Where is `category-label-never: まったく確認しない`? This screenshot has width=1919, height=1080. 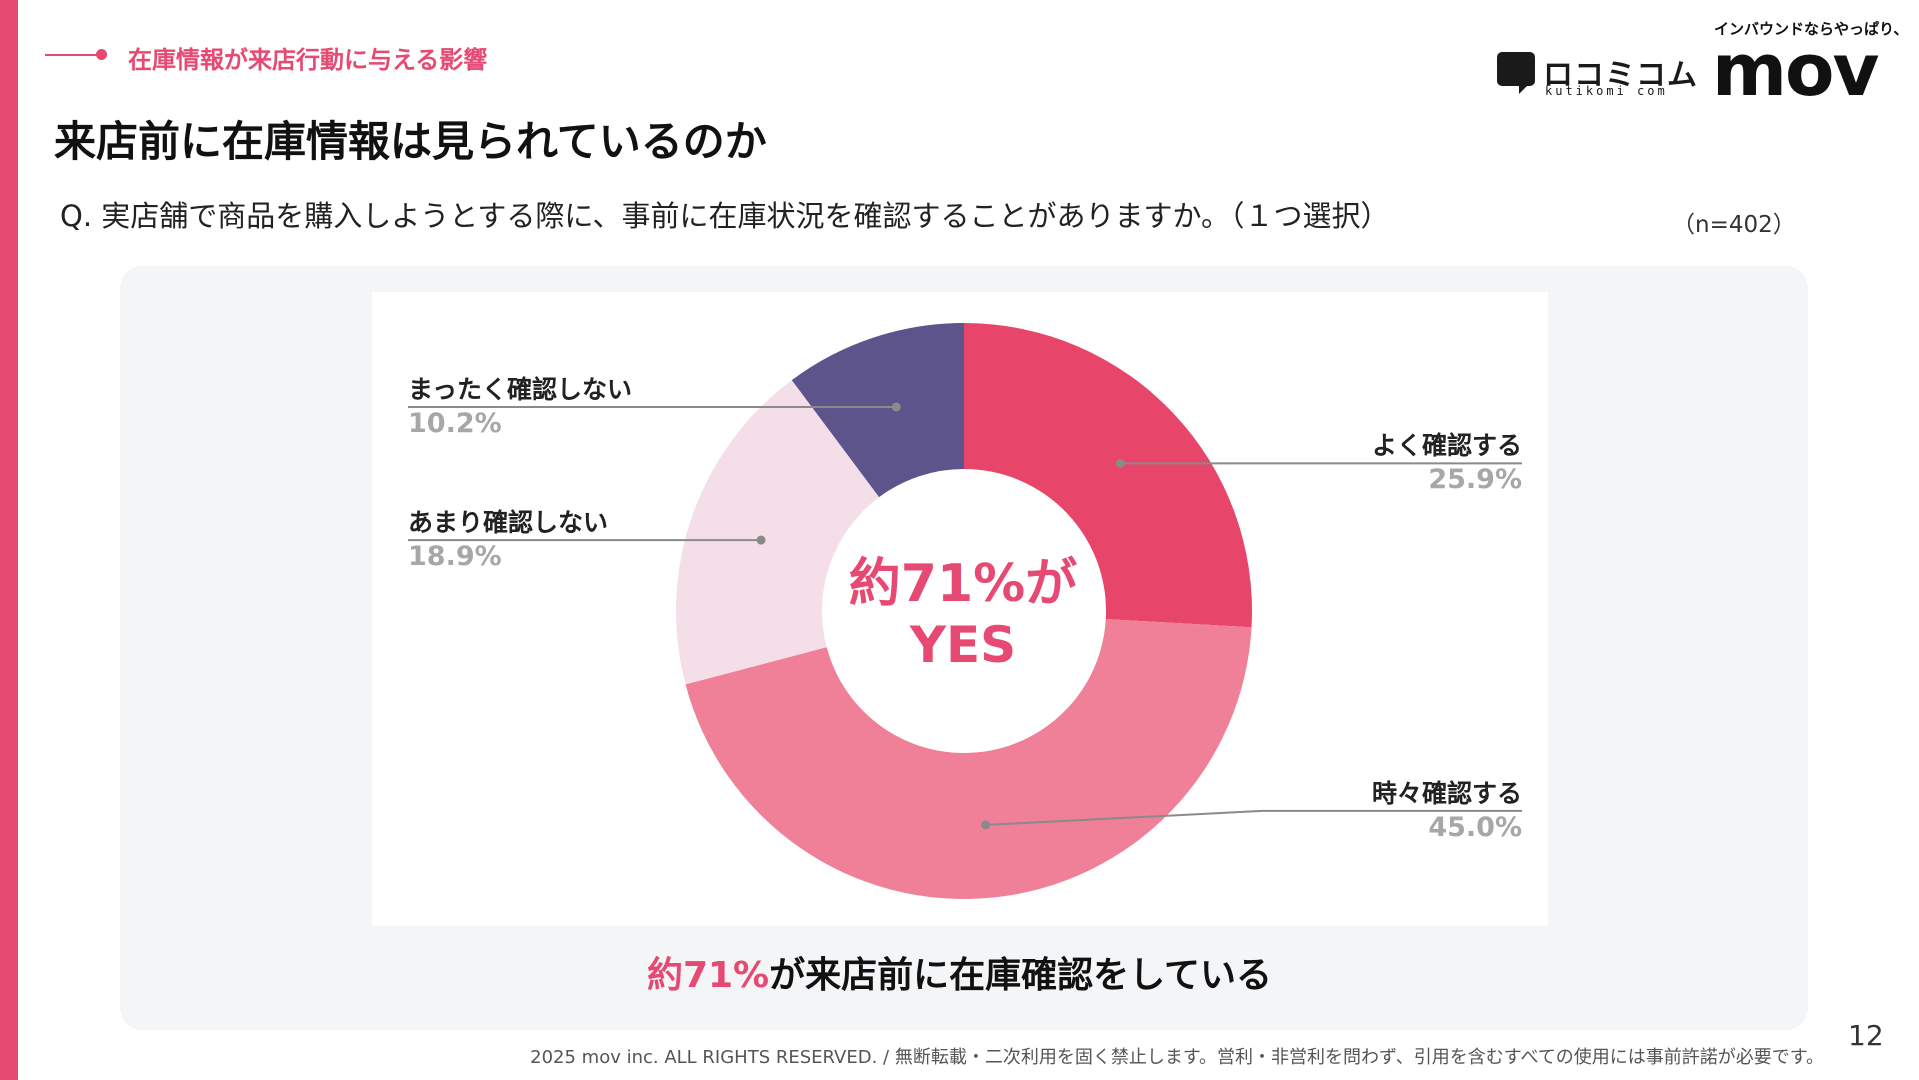
category-label-never: まったく確認しない is located at coordinates (520, 389).